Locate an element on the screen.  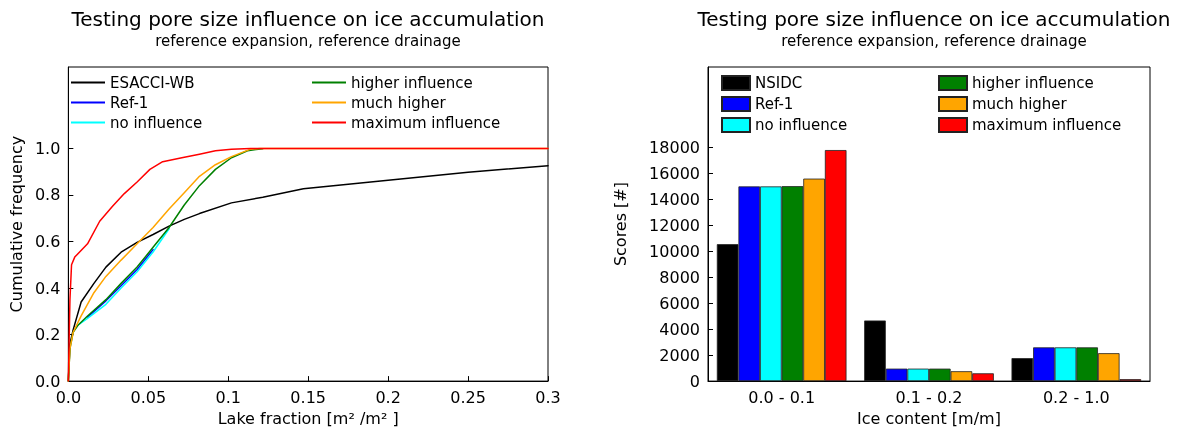
x-tick-label: 0.2 - 1.0 is located at coordinates (1076, 397).